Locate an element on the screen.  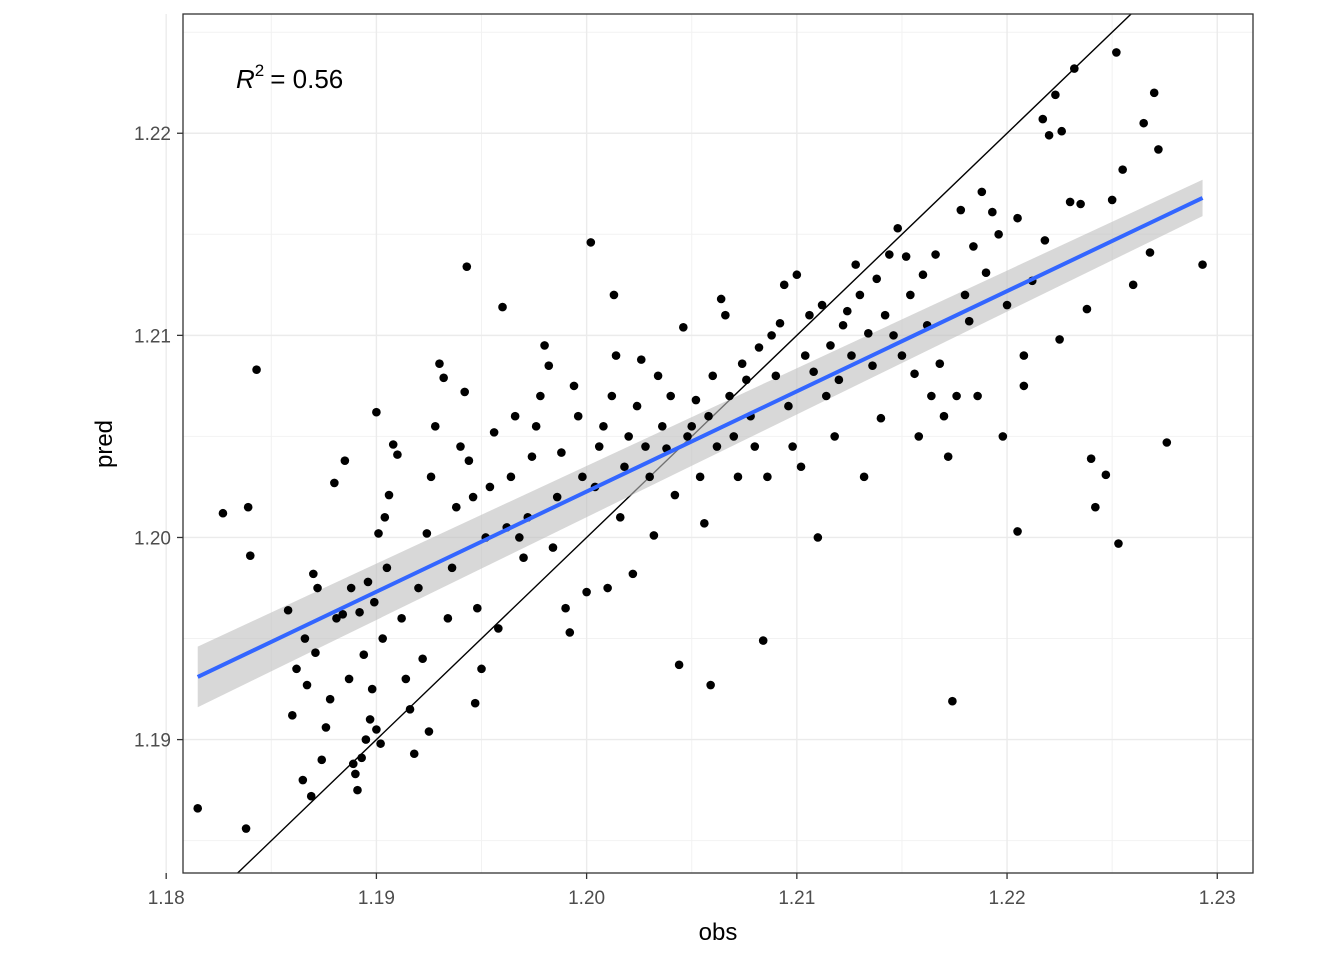
r-value: = 0.56 is located at coordinates (306, 79).